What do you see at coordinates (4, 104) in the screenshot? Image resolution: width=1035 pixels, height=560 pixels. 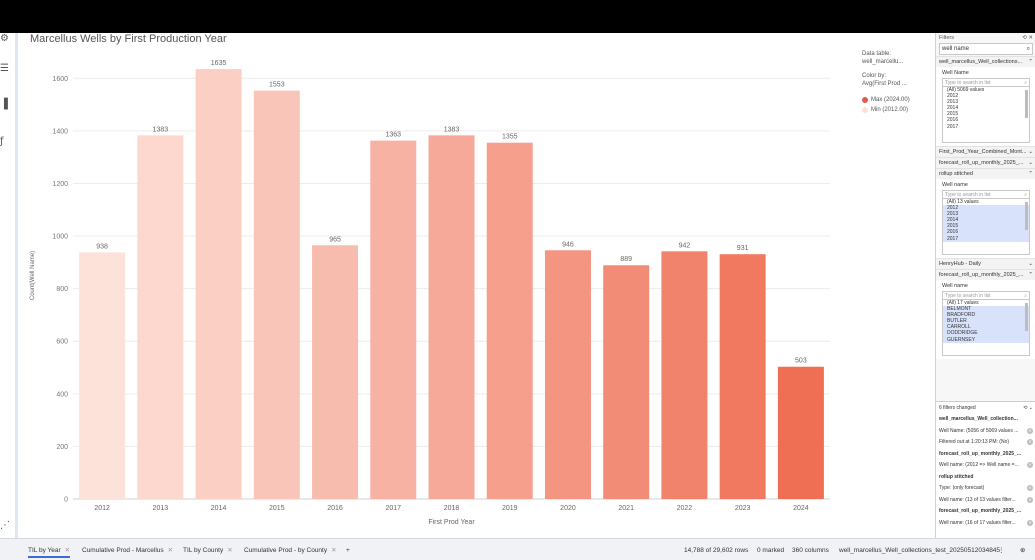 I see `bar-chart-icon: ▐` at bounding box center [4, 104].